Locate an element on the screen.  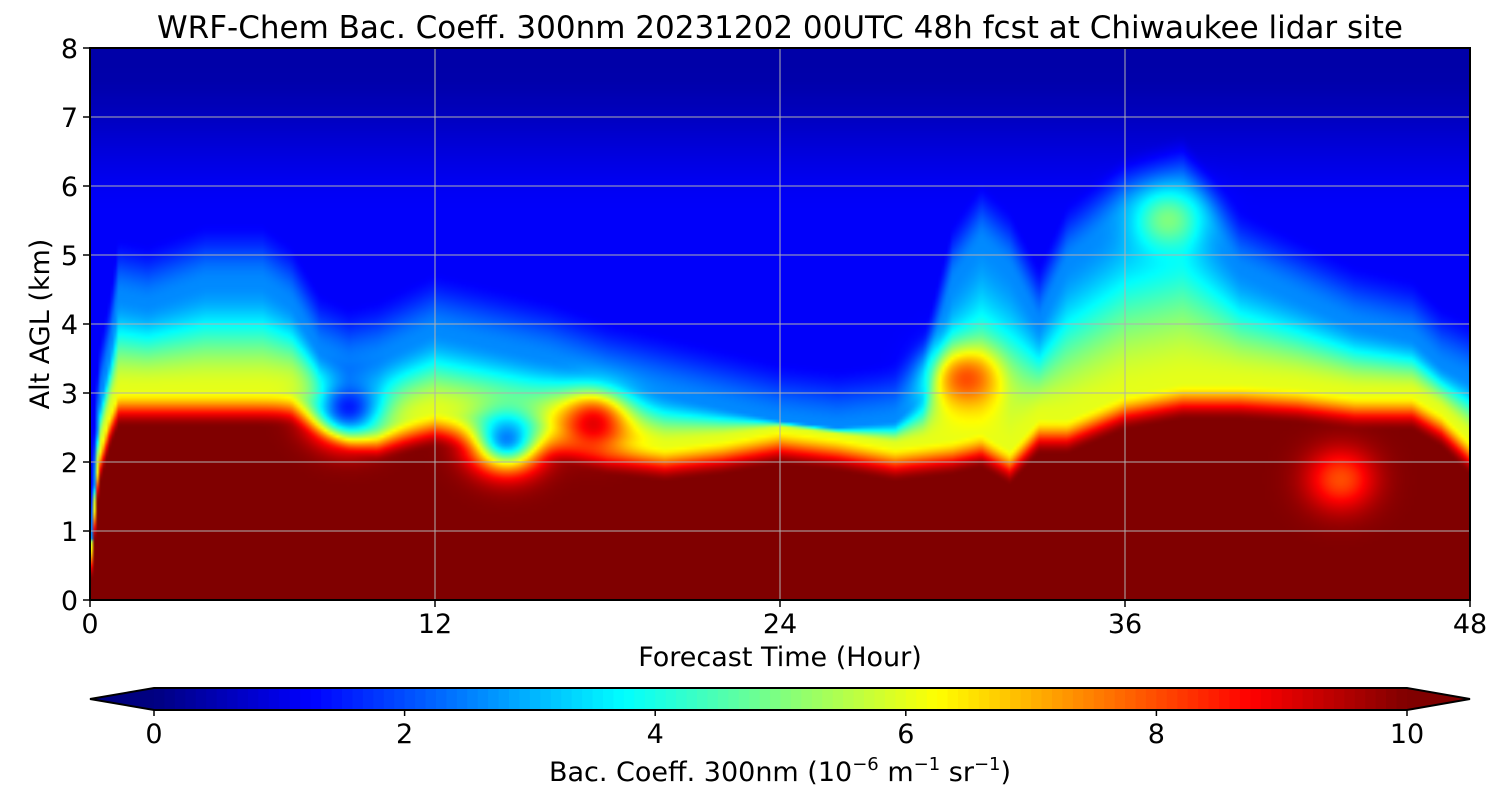
colorbar-tick-label: 4 is located at coordinates (655, 734).